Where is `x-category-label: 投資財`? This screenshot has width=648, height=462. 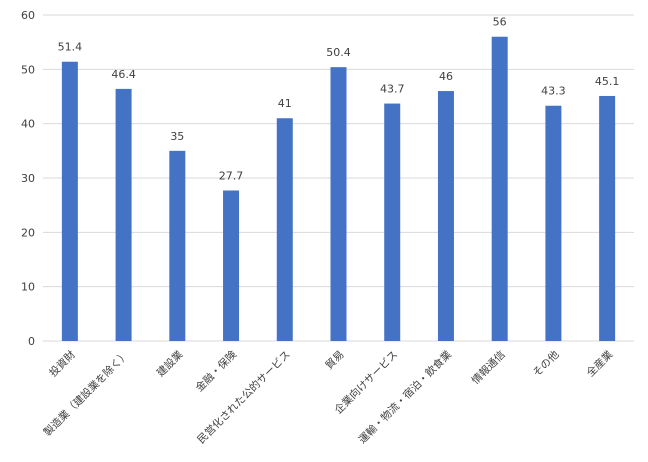 x-category-label: 投資財 is located at coordinates (63, 364).